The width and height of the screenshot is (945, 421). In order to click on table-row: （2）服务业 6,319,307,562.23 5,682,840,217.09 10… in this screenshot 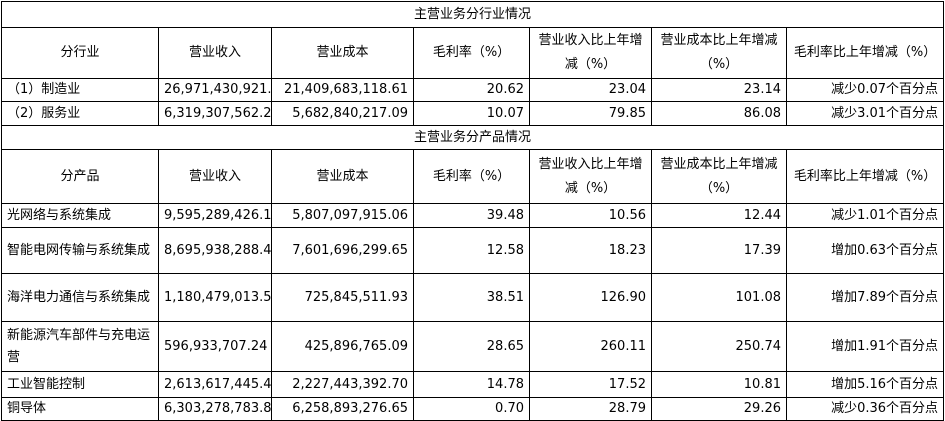, I will do `click(473, 113)`.